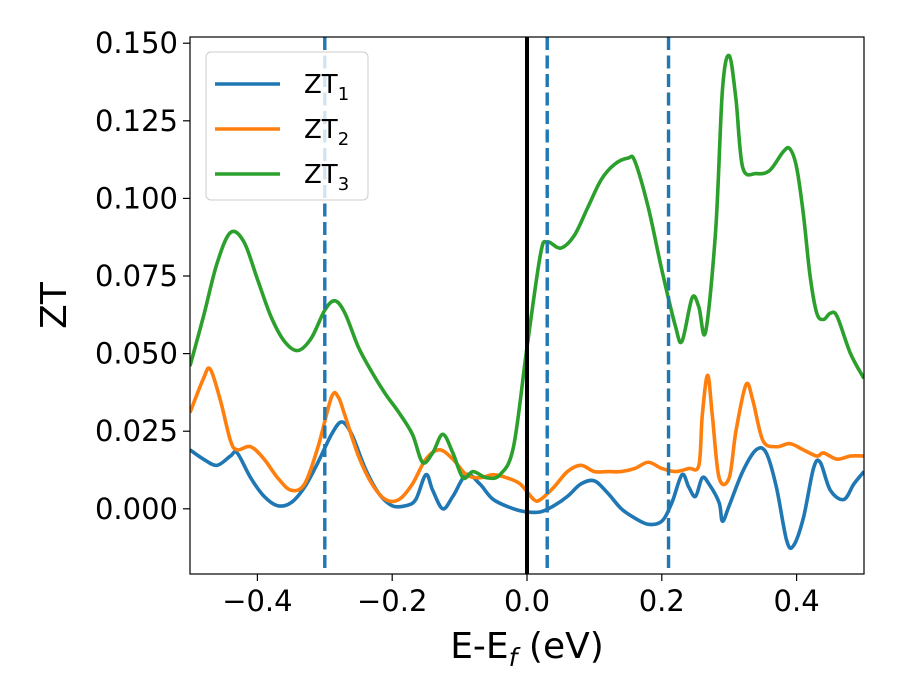 This screenshot has height=700, width=900. What do you see at coordinates (527, 485) in the screenshot?
I see `series-line-zt1` at bounding box center [527, 485].